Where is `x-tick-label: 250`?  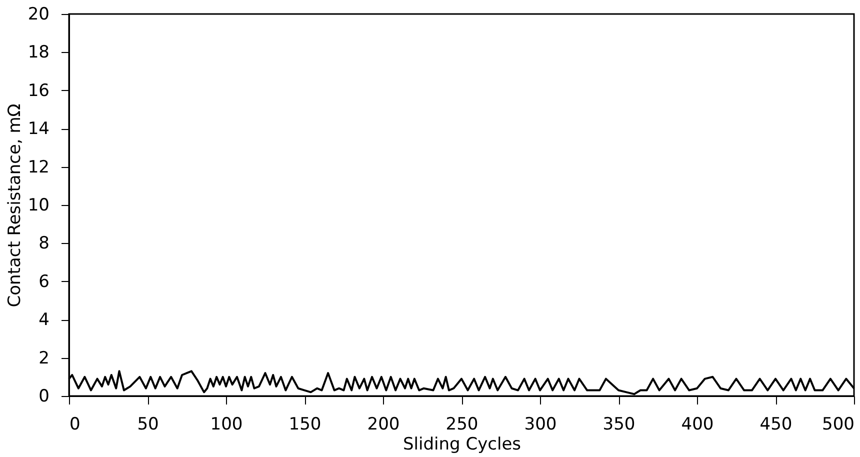
x-tick-label: 250 is located at coordinates (462, 424).